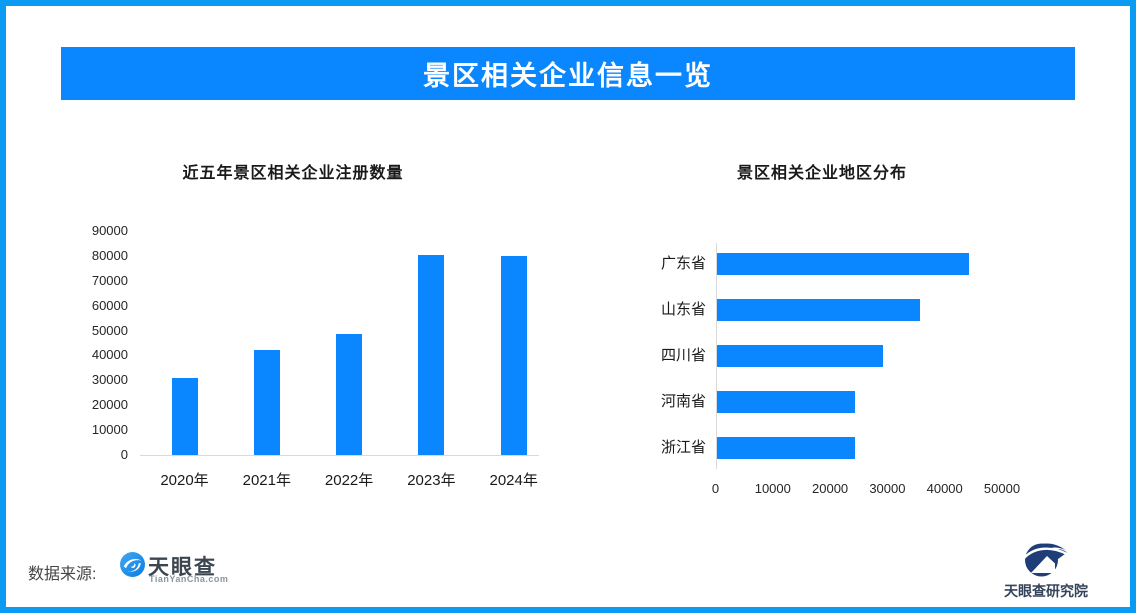  I want to click on chart1-y-tick-label: 90000, so click(109, 230).